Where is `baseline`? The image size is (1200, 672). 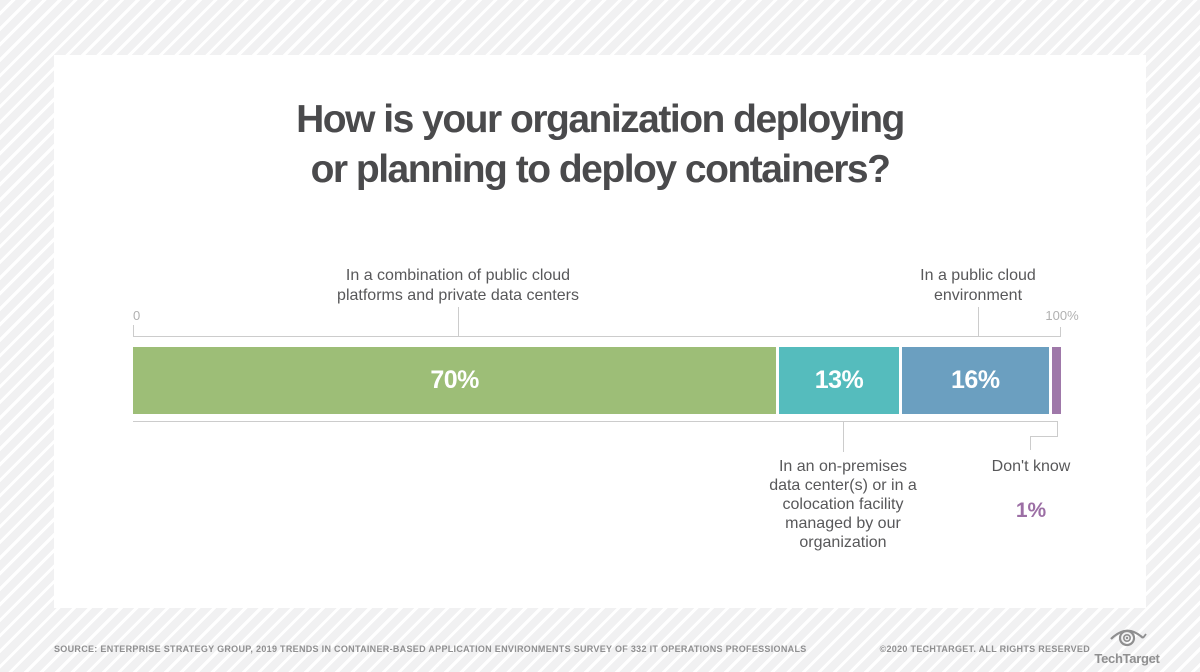 baseline is located at coordinates (595, 421).